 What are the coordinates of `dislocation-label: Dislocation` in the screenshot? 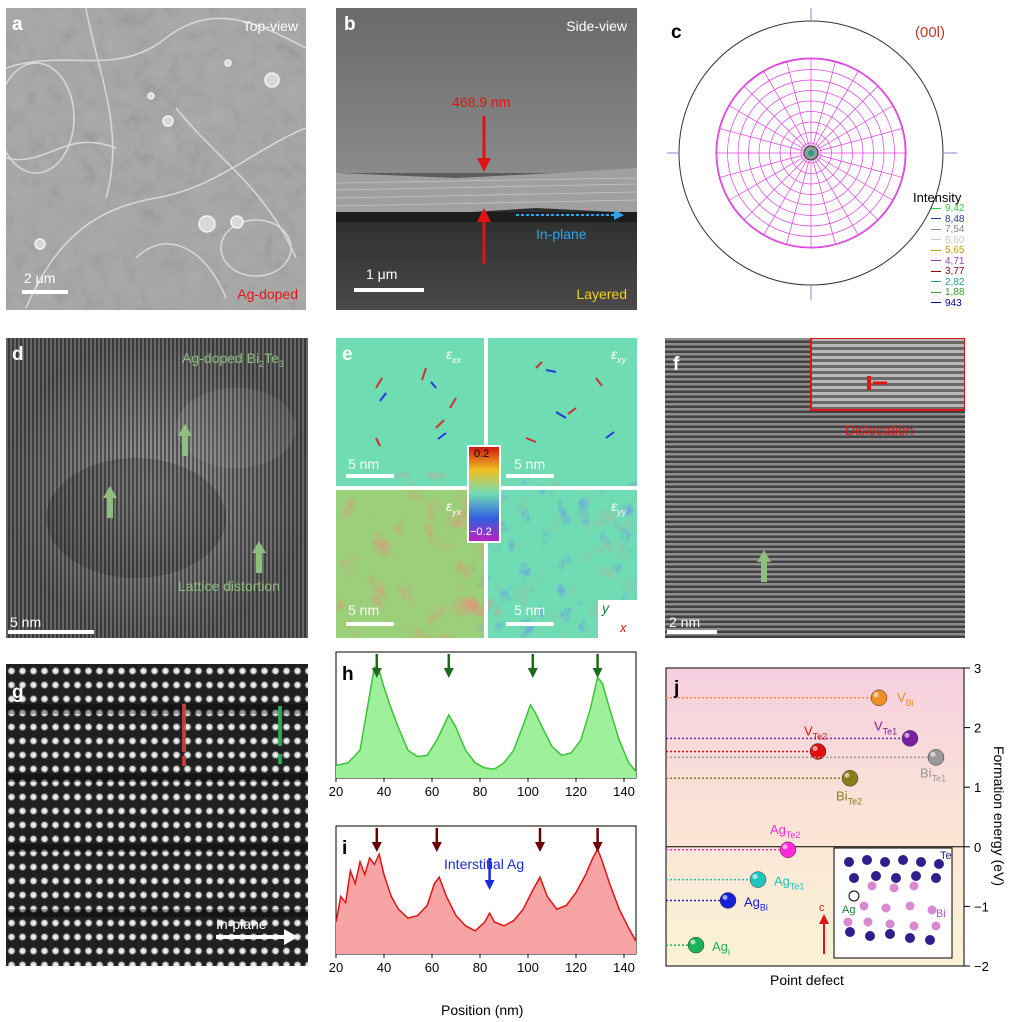 It's located at (879, 430).